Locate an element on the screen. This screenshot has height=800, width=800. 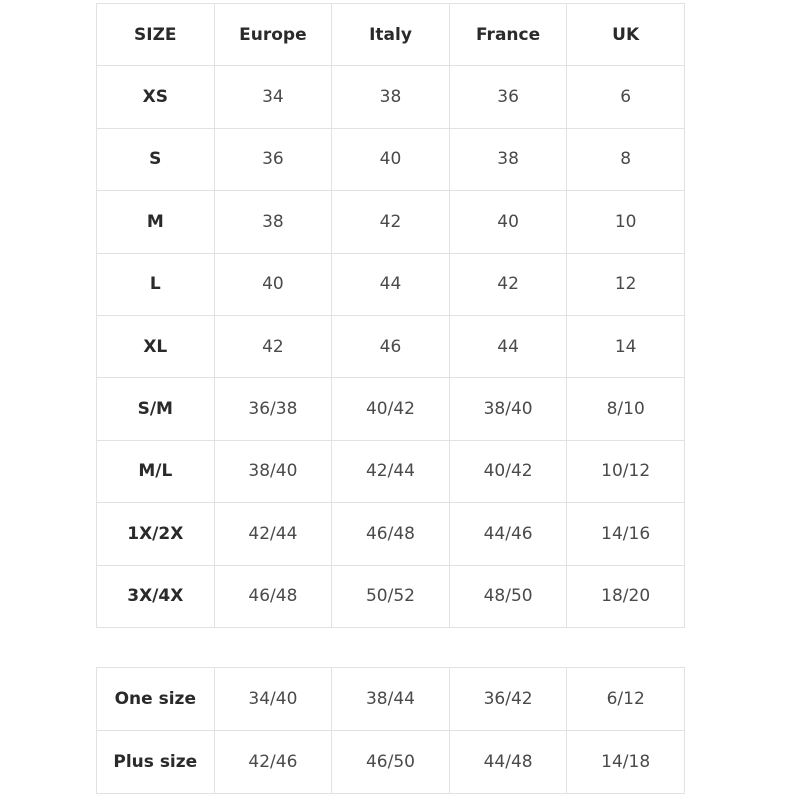
table-cell: 34 is located at coordinates (273, 97).